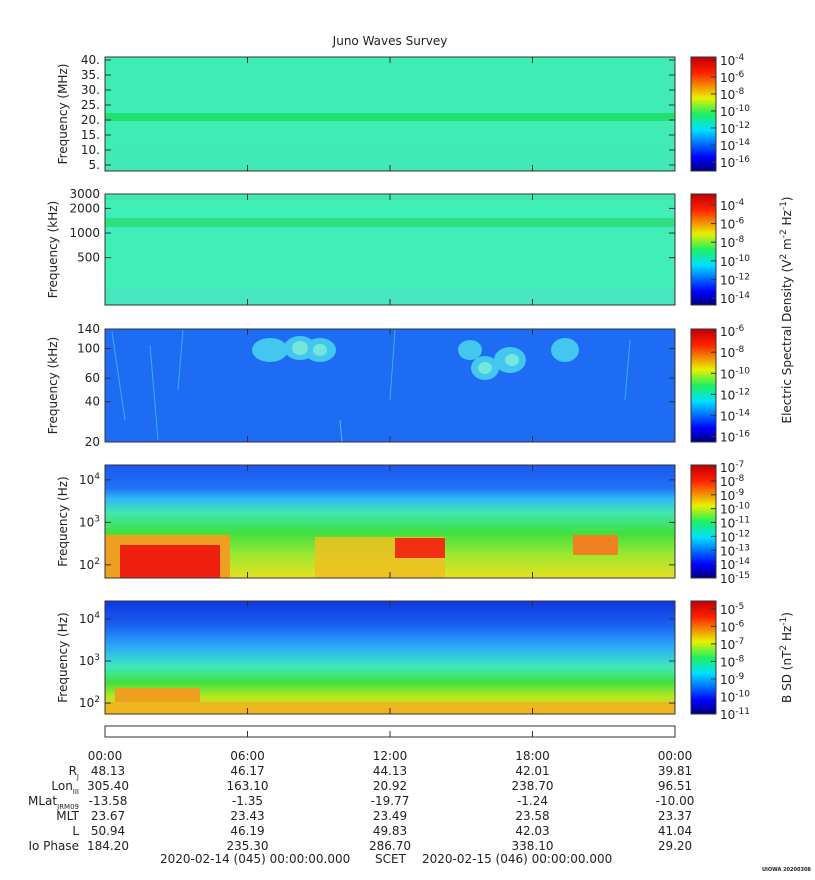  Describe the element at coordinates (247, 816) in the screenshot. I see `ephemeris-value: 23.43` at that location.